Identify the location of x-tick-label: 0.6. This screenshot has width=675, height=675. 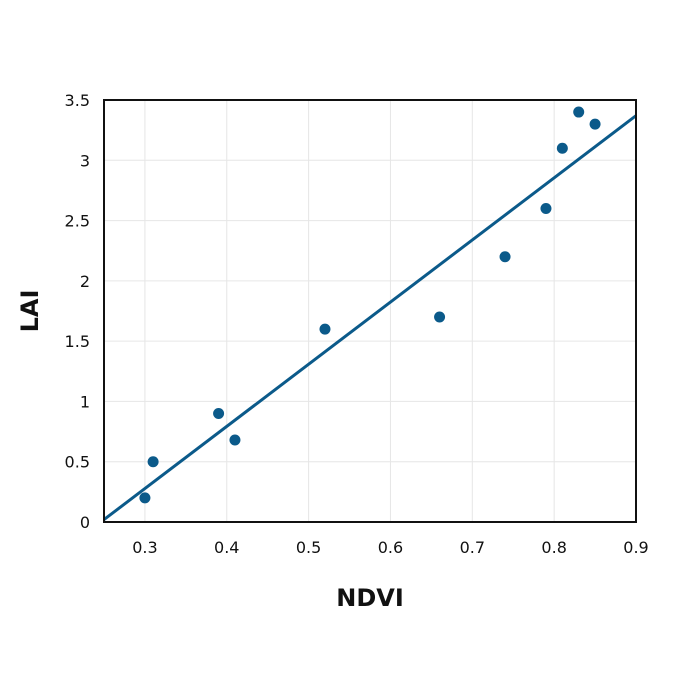
(390, 547).